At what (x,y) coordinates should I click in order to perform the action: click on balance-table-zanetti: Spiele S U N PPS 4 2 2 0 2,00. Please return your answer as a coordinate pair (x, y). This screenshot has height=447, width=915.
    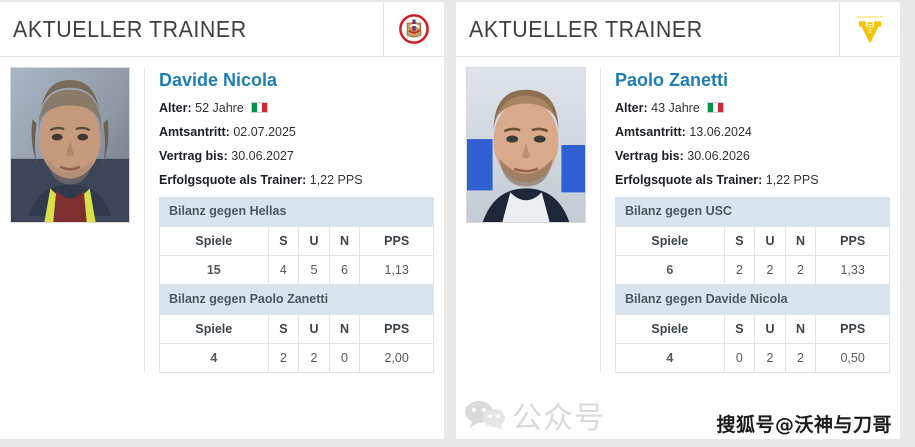
    Looking at the image, I should click on (296, 343).